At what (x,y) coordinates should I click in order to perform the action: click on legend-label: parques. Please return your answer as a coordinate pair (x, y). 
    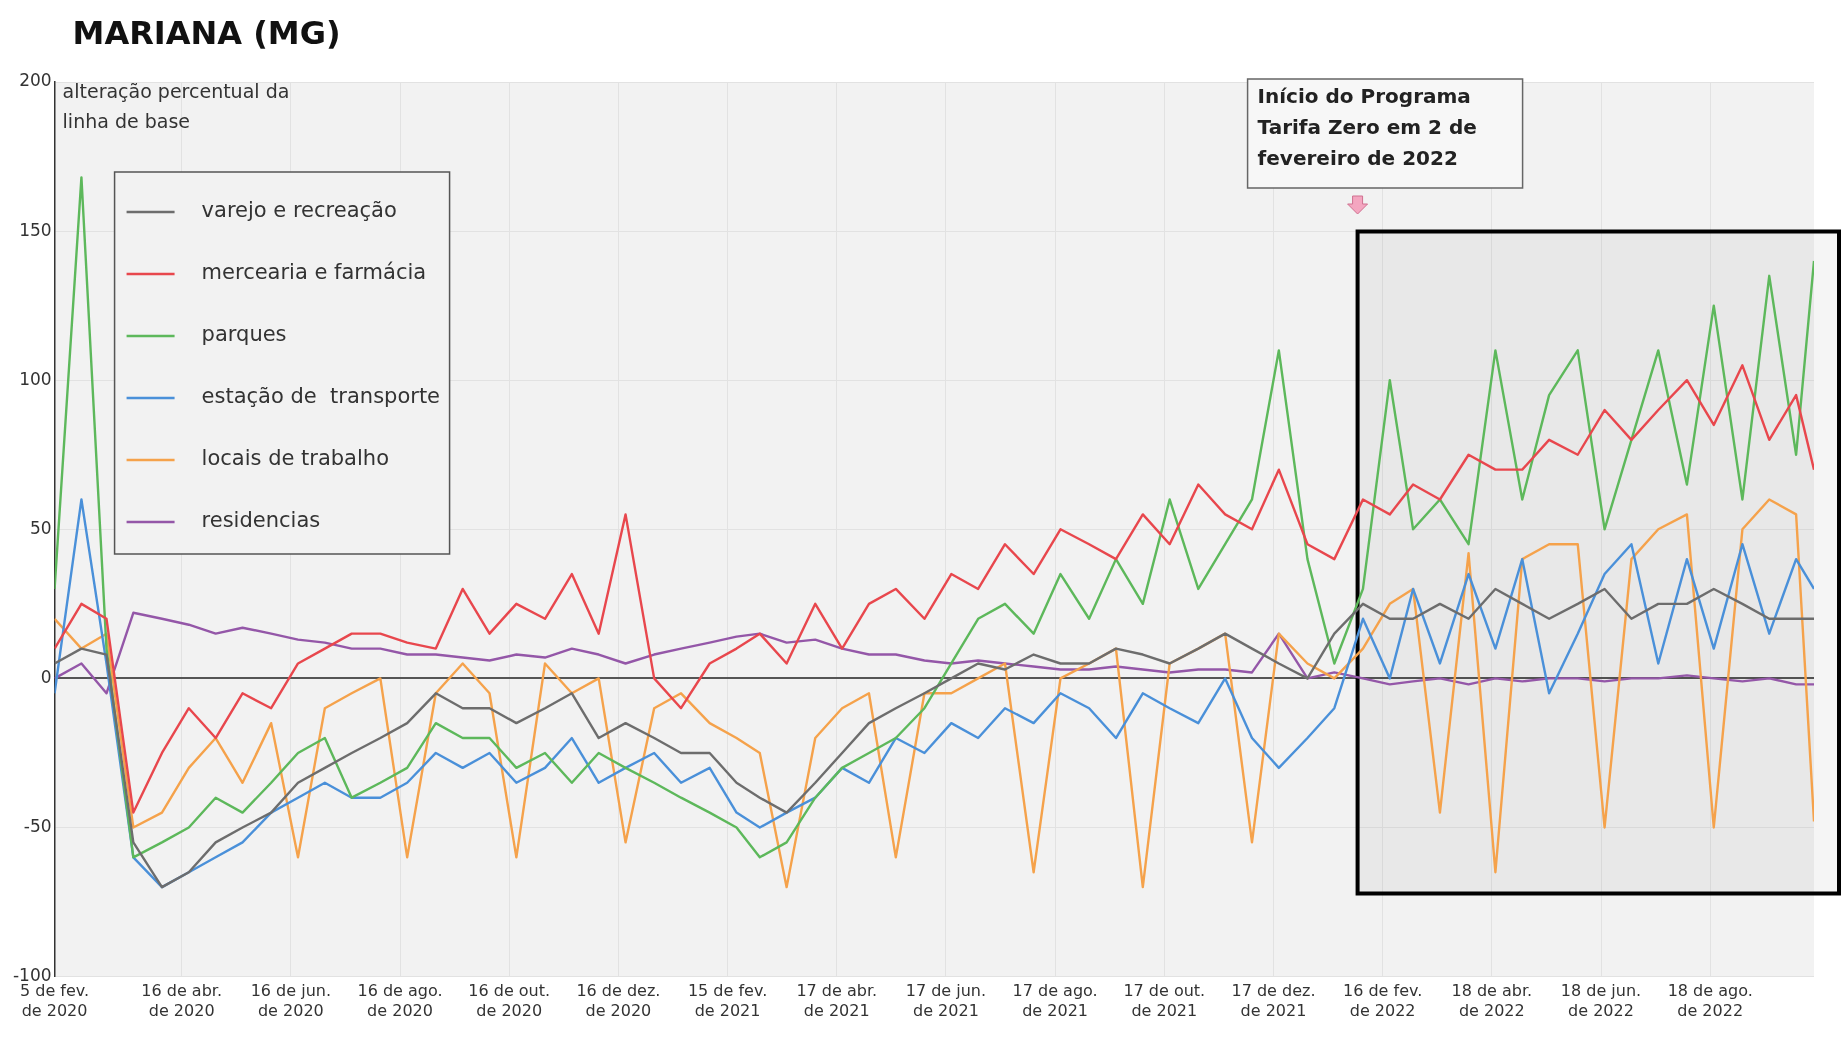
    Looking at the image, I should click on (244, 334).